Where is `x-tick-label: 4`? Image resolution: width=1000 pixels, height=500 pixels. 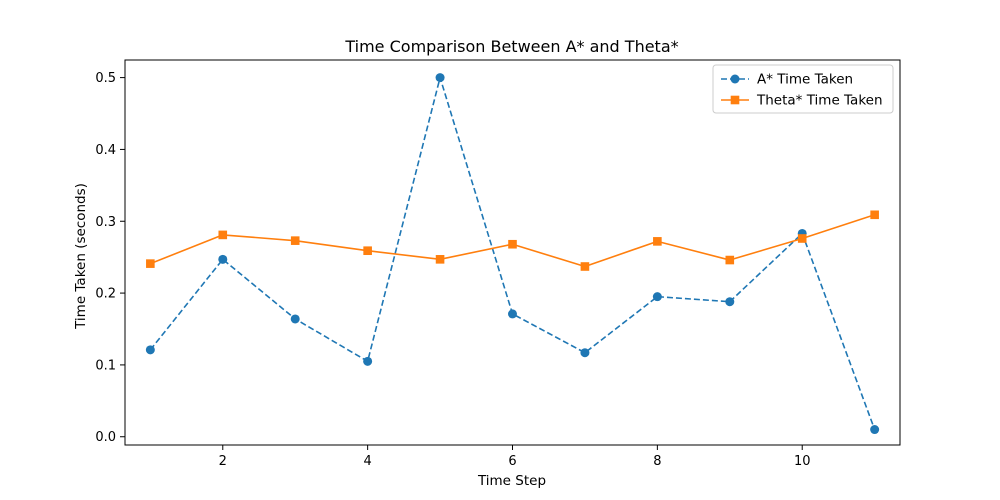
x-tick-label: 4 is located at coordinates (367, 461).